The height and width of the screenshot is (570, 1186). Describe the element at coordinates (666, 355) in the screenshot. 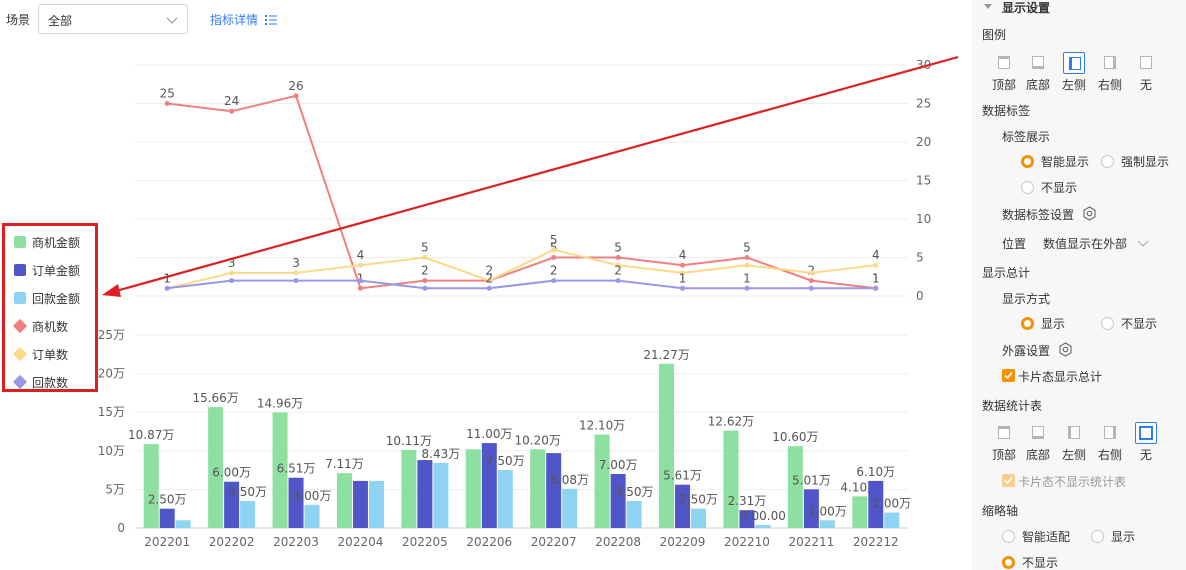

I see `bar-data-label: 21.27万` at that location.